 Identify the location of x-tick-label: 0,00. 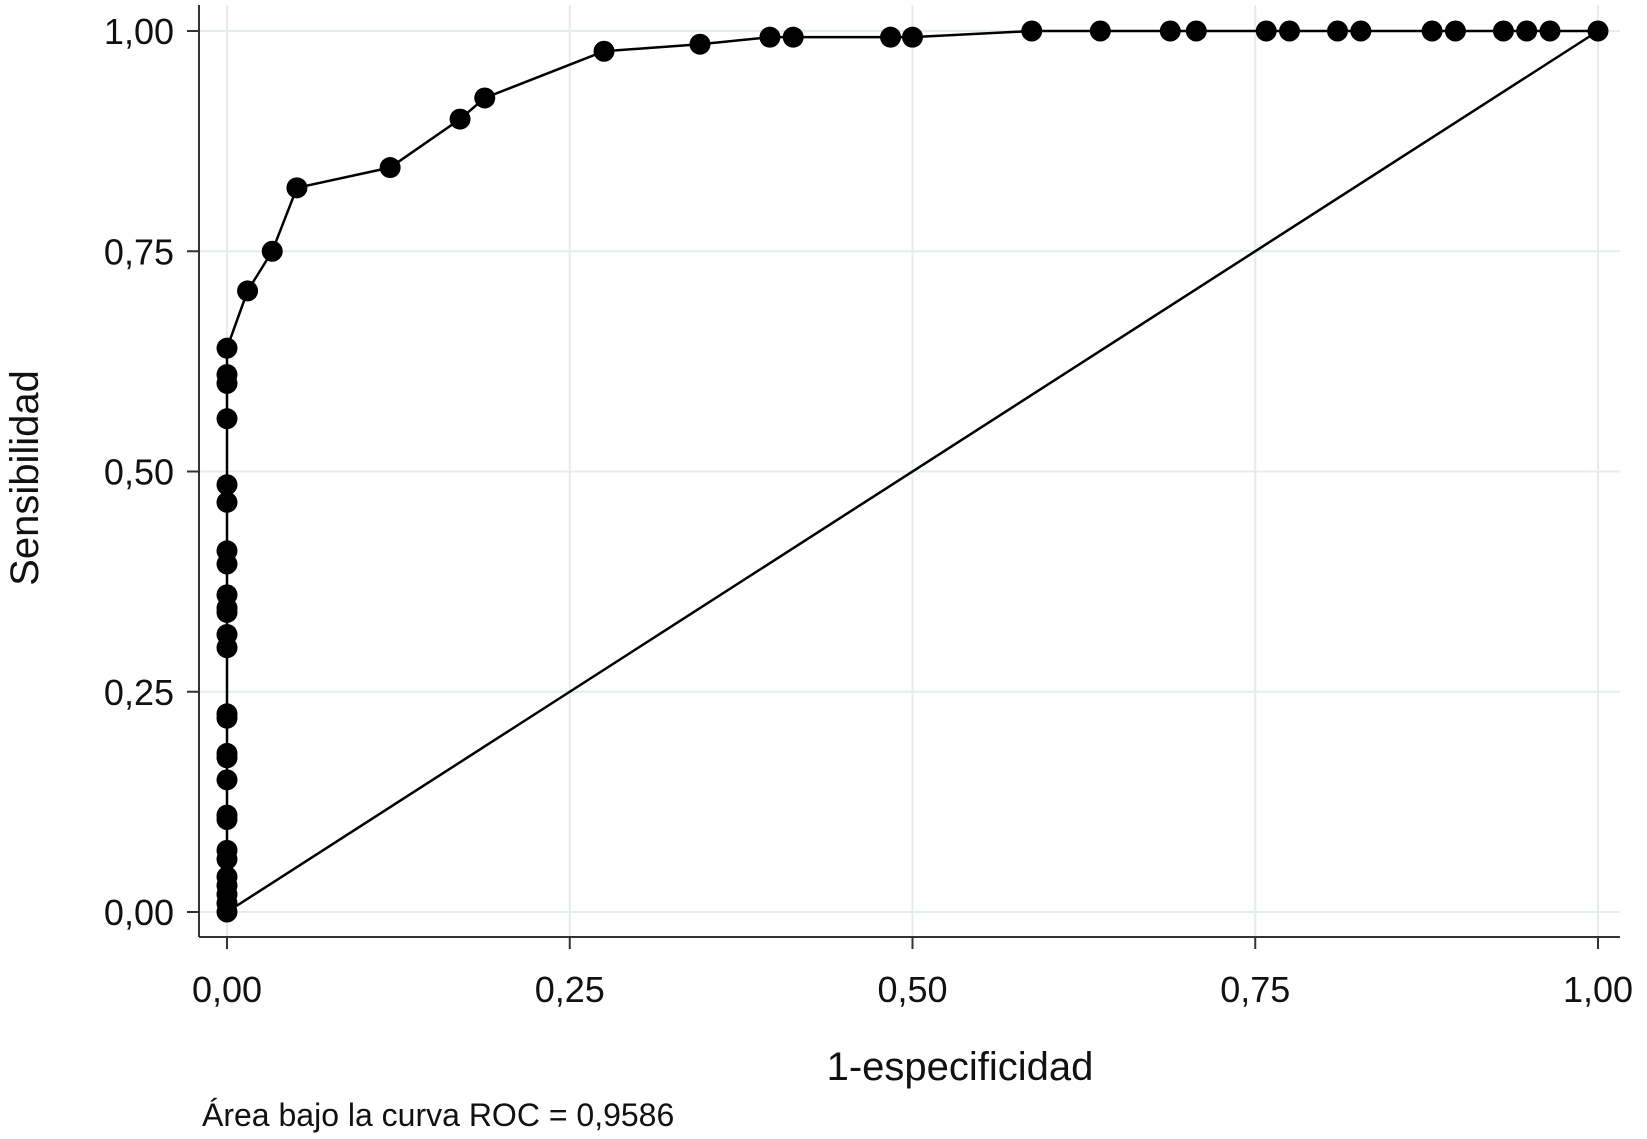
(227, 989).